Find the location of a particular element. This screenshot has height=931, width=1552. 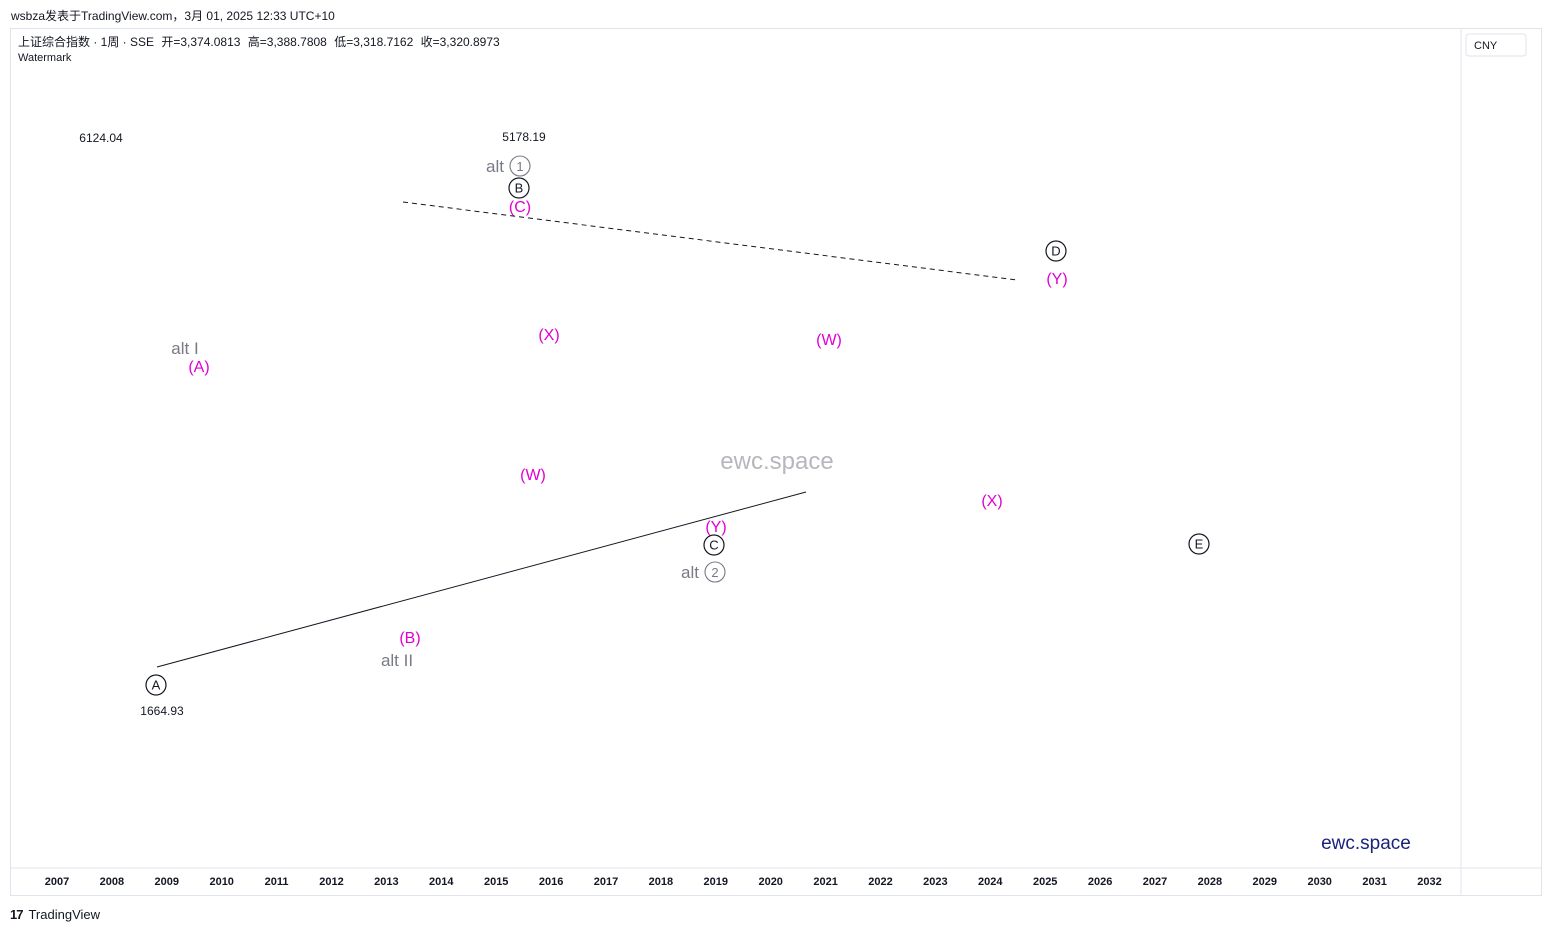

time-tick-label: 2026 is located at coordinates (1100, 882).